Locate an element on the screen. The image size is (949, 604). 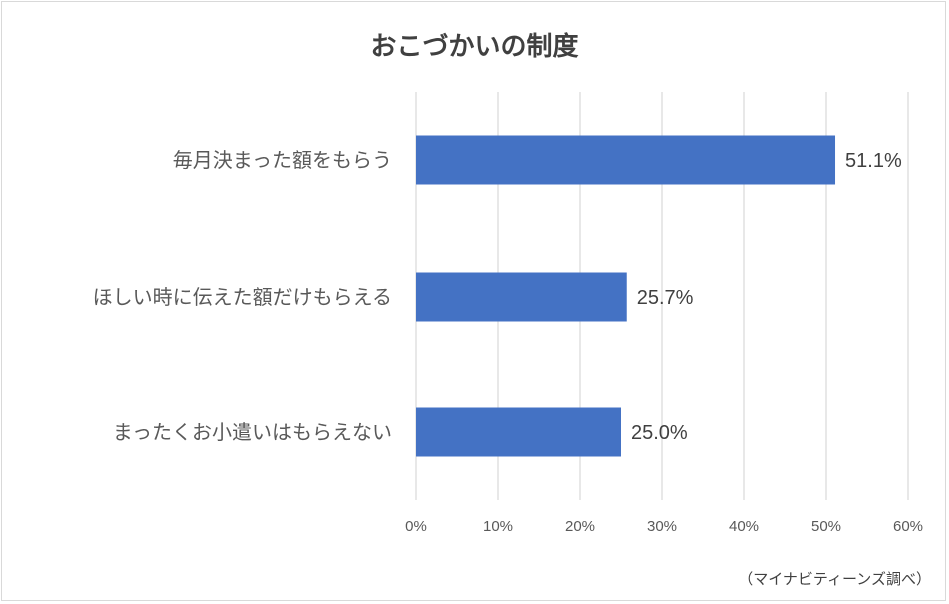
x-tick-label: 0% is located at coordinates (416, 526).